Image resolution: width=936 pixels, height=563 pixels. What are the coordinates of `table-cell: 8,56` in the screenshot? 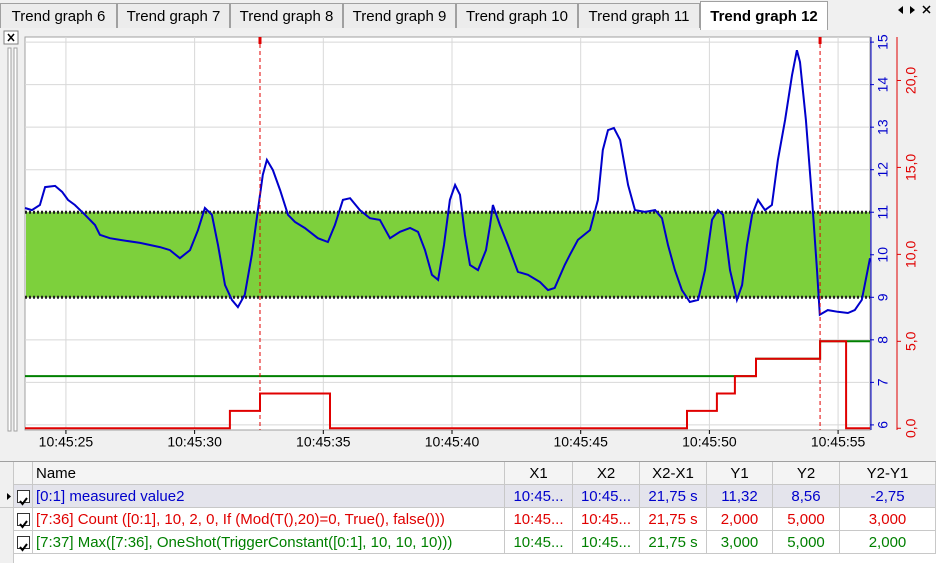 It's located at (806, 496).